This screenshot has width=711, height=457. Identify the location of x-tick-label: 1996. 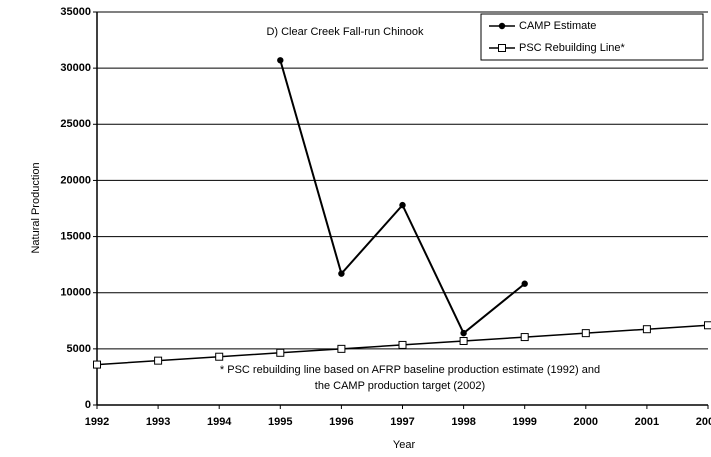
(341, 422).